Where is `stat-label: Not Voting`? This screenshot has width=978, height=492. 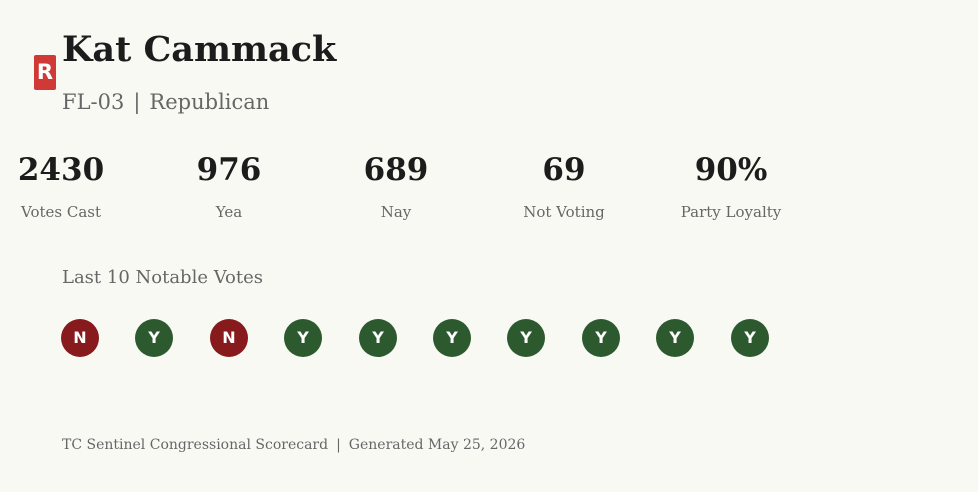
stat-label: Not Voting is located at coordinates (564, 212).